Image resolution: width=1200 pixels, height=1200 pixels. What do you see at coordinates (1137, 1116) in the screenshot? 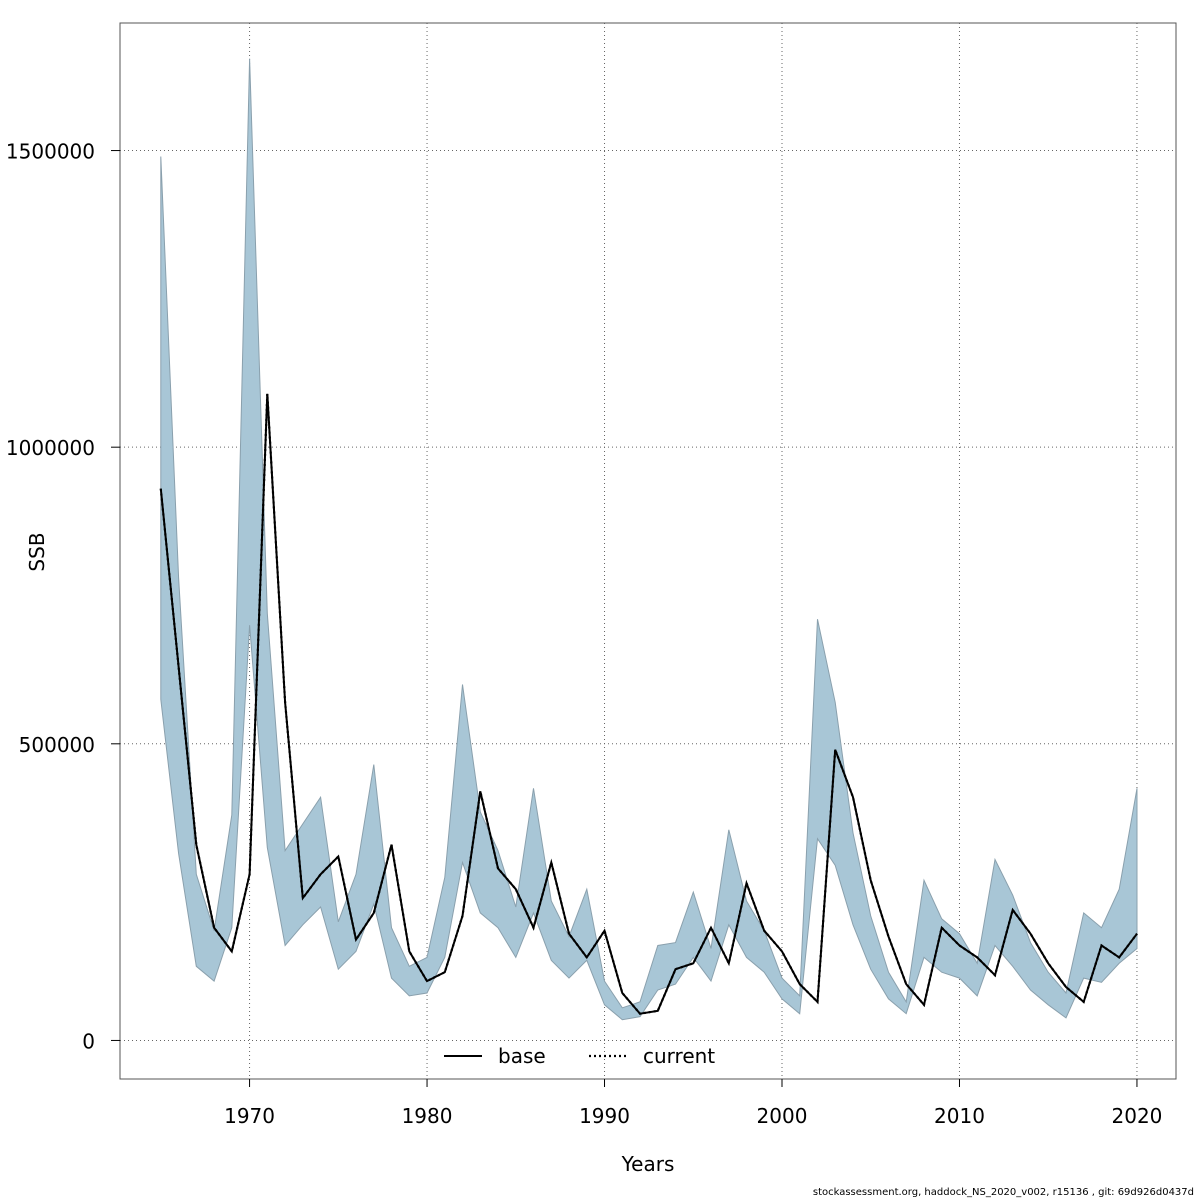
I see `x-tick-label: 2020` at bounding box center [1137, 1116].